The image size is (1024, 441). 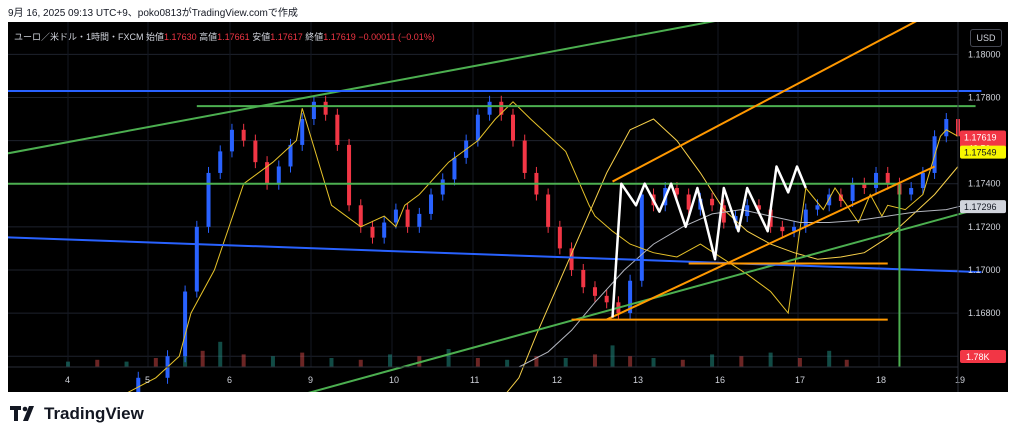 I want to click on tradingview-icon, so click(x=22, y=413).